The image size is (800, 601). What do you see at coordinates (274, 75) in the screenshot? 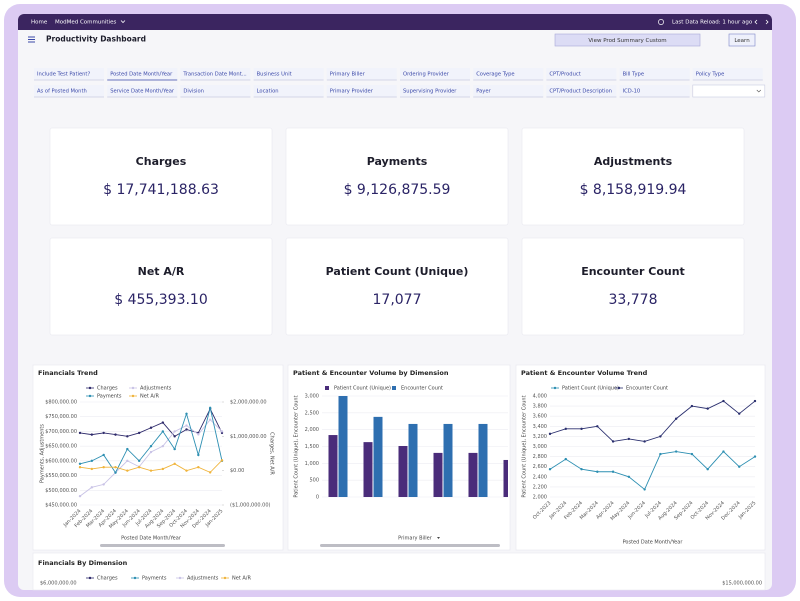
I see `filter-label: Business Unit` at bounding box center [274, 75].